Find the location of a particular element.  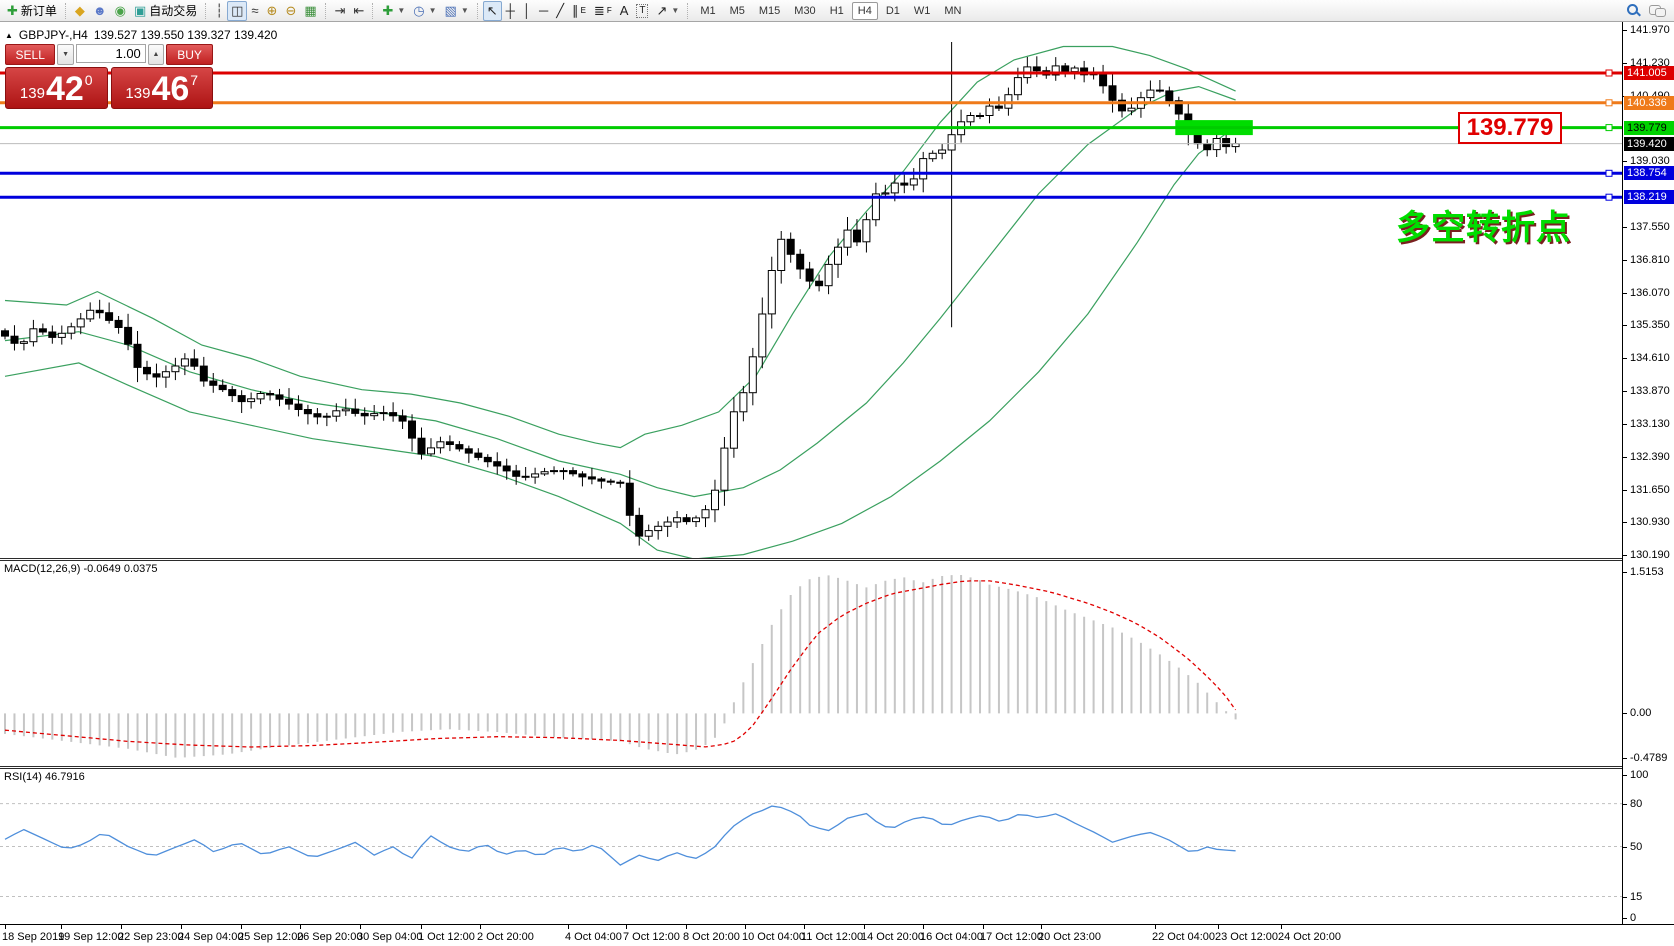

cursor-icon: ↖ is located at coordinates (492, 10).